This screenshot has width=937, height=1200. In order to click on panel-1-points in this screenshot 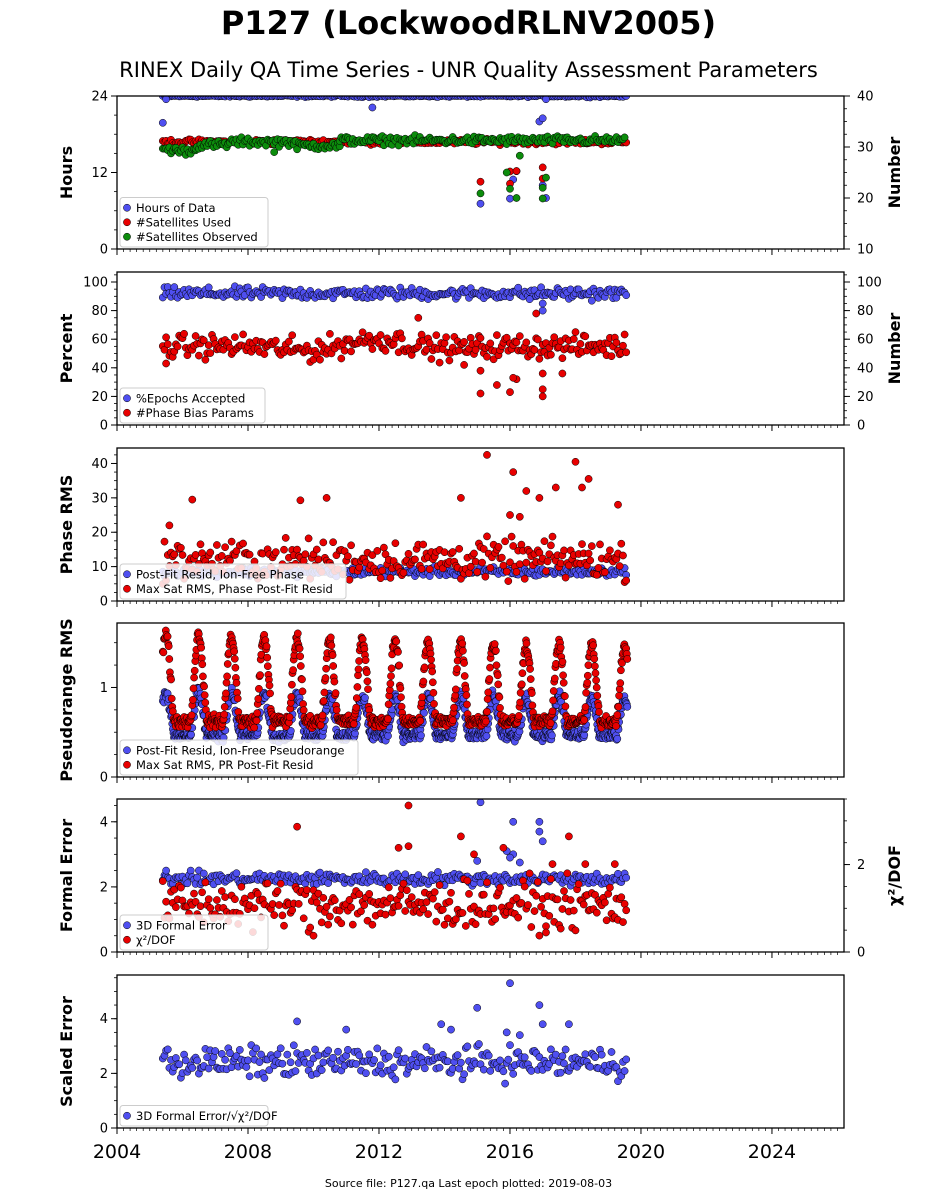, I will do `click(394, 152)`.